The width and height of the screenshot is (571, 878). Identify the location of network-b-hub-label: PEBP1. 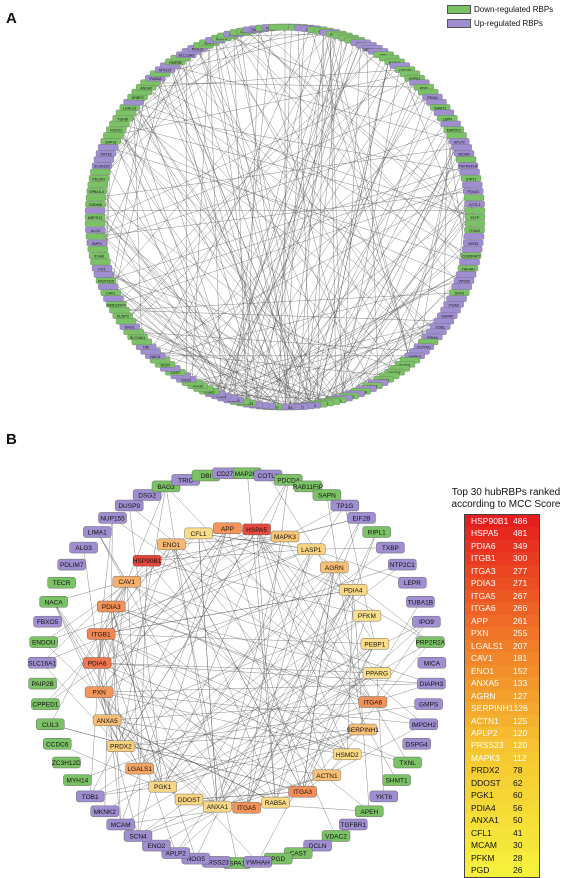
(374, 644).